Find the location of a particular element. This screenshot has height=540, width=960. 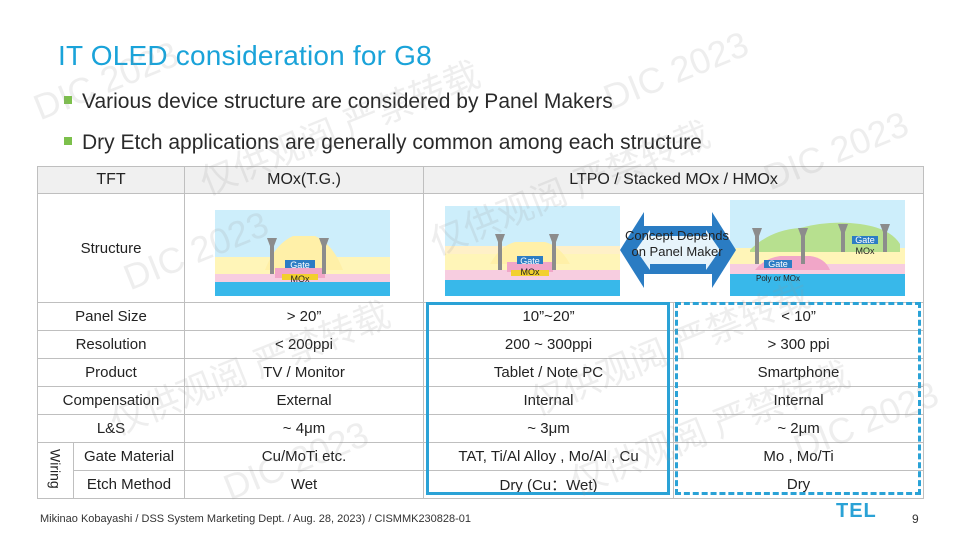

concept-double-arrow-icon is located at coordinates (678, 250).